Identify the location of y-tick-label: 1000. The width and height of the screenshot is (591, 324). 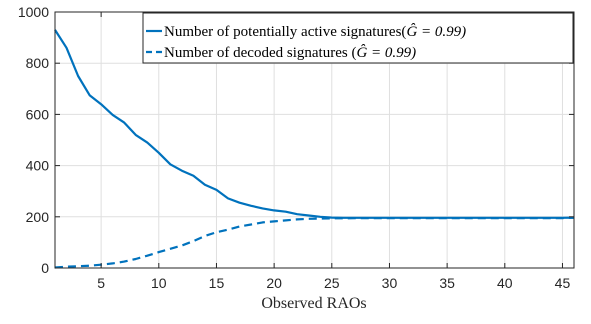
(33, 12).